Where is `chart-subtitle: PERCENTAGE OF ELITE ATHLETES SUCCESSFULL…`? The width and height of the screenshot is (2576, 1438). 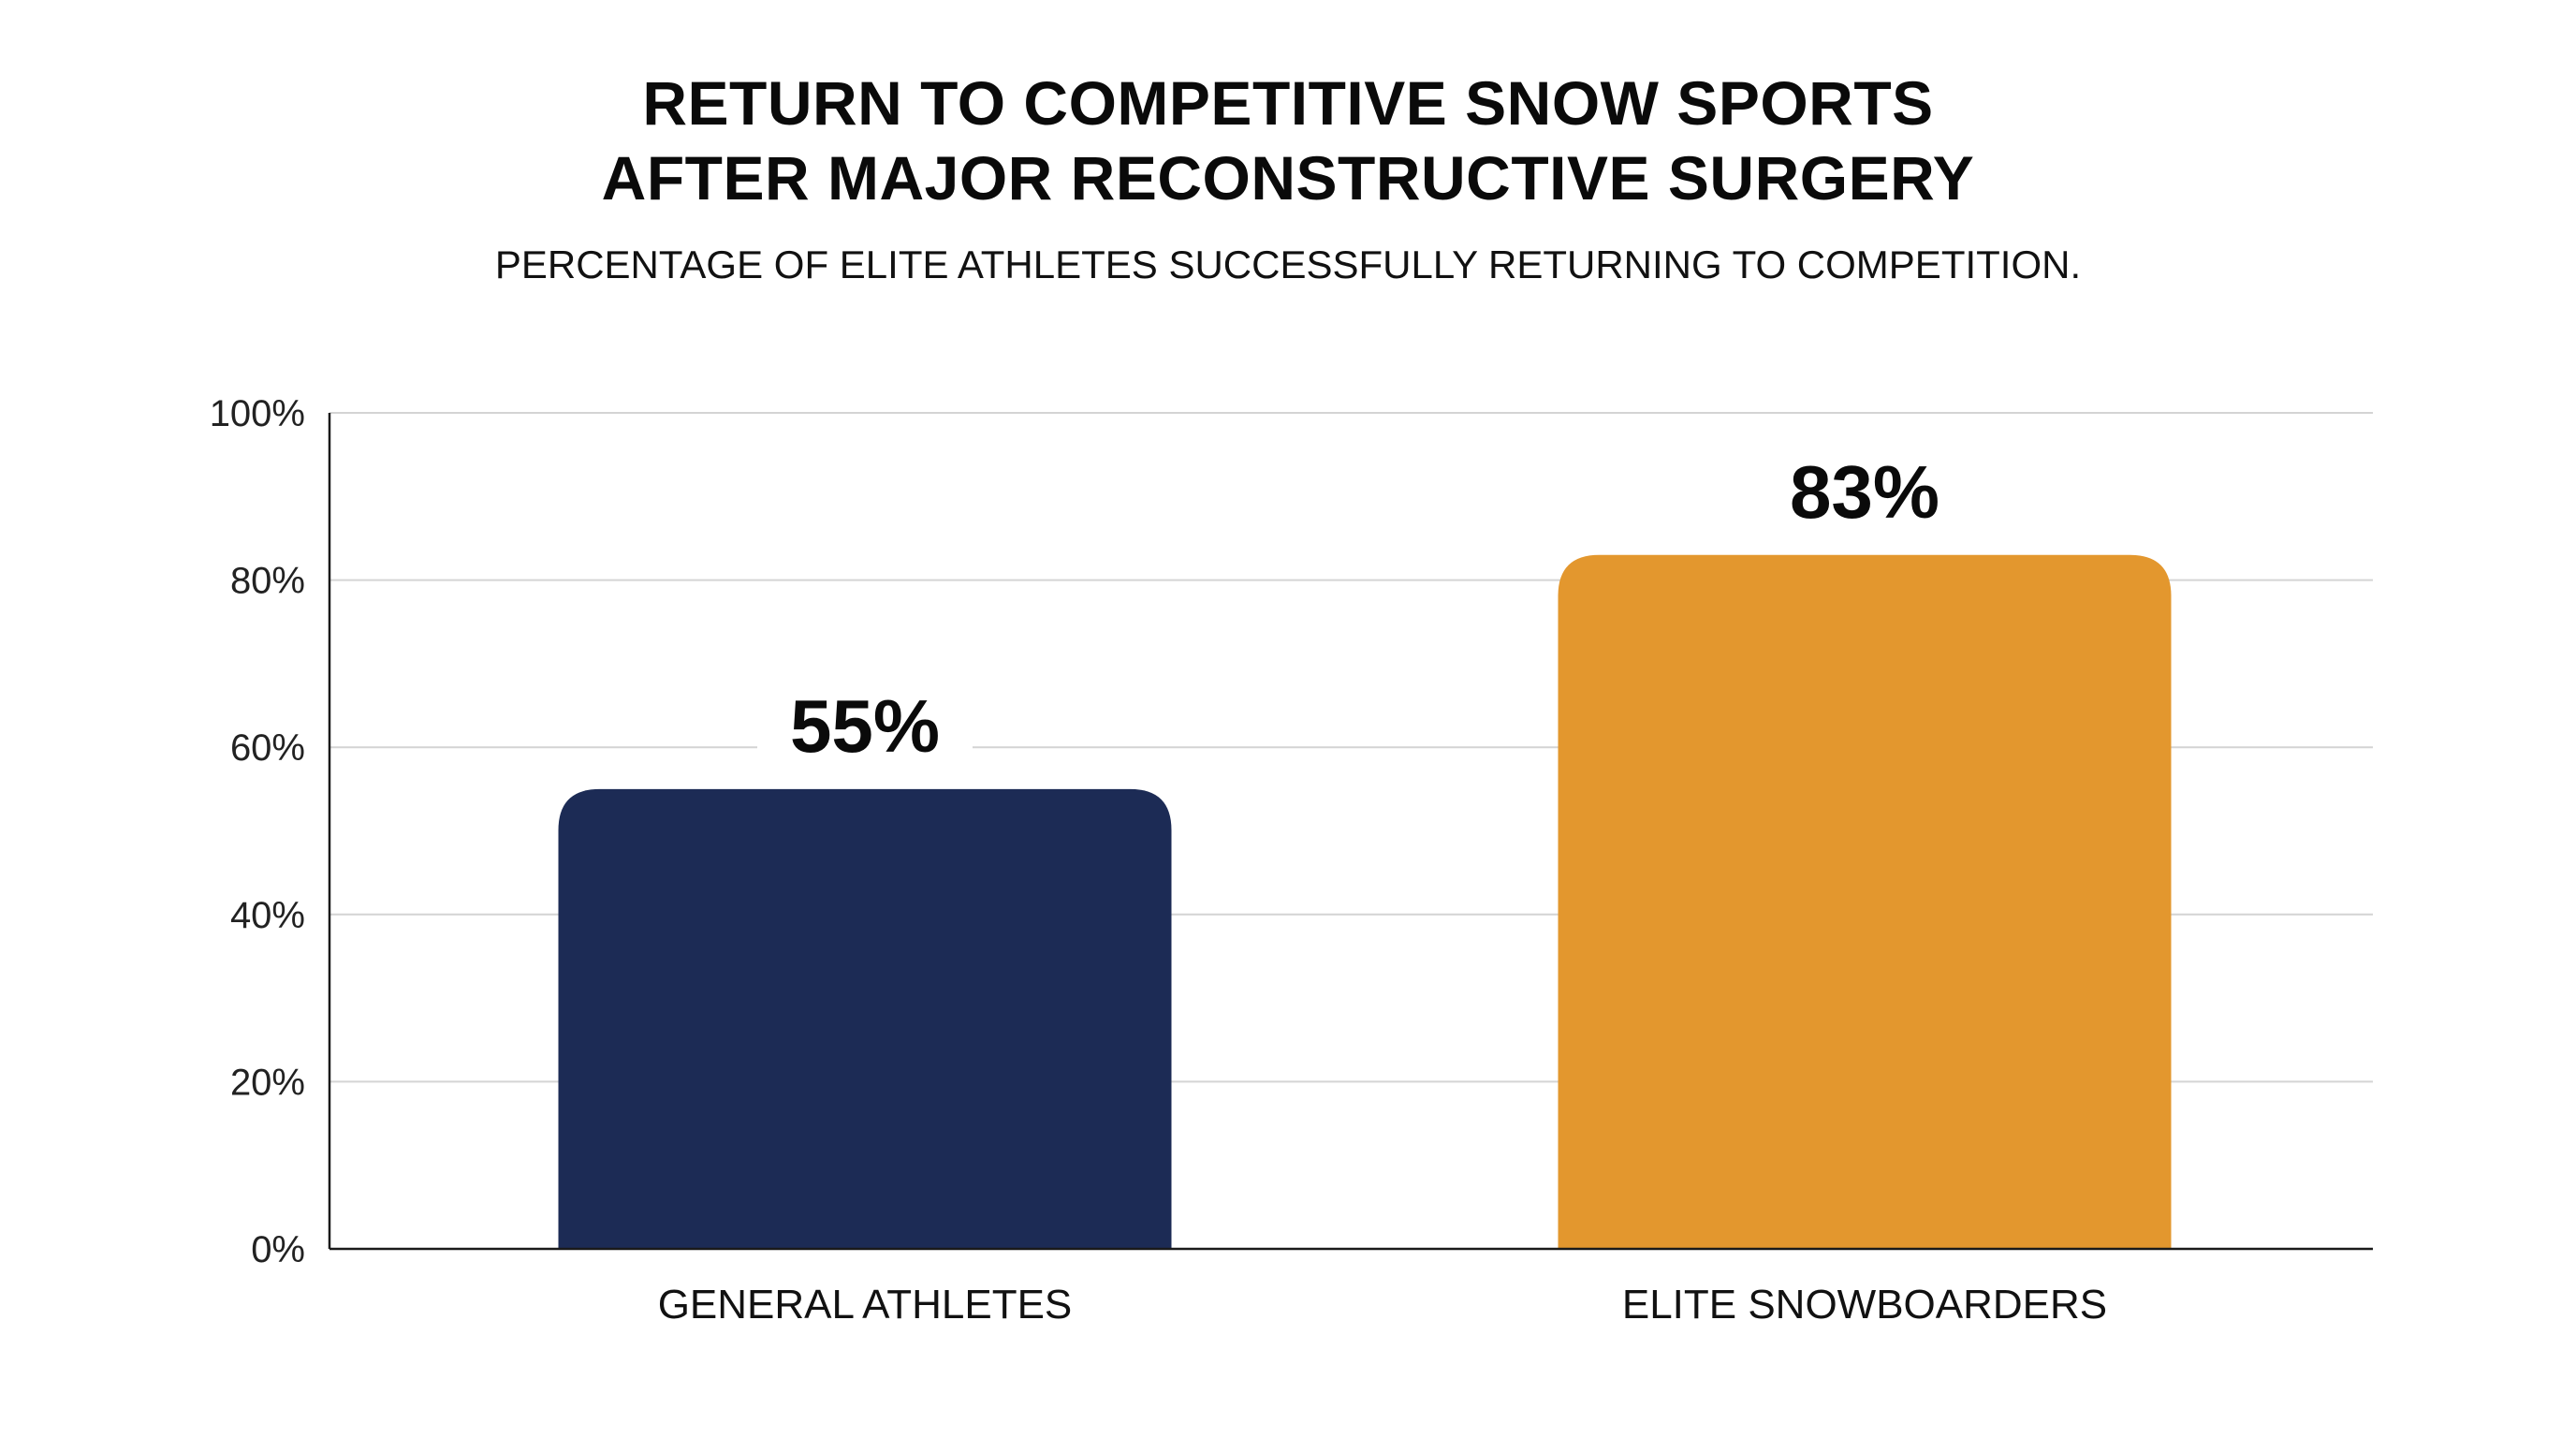
chart-subtitle: PERCENTAGE OF ELITE ATHLETES SUCCESSFULL… is located at coordinates (1288, 264).